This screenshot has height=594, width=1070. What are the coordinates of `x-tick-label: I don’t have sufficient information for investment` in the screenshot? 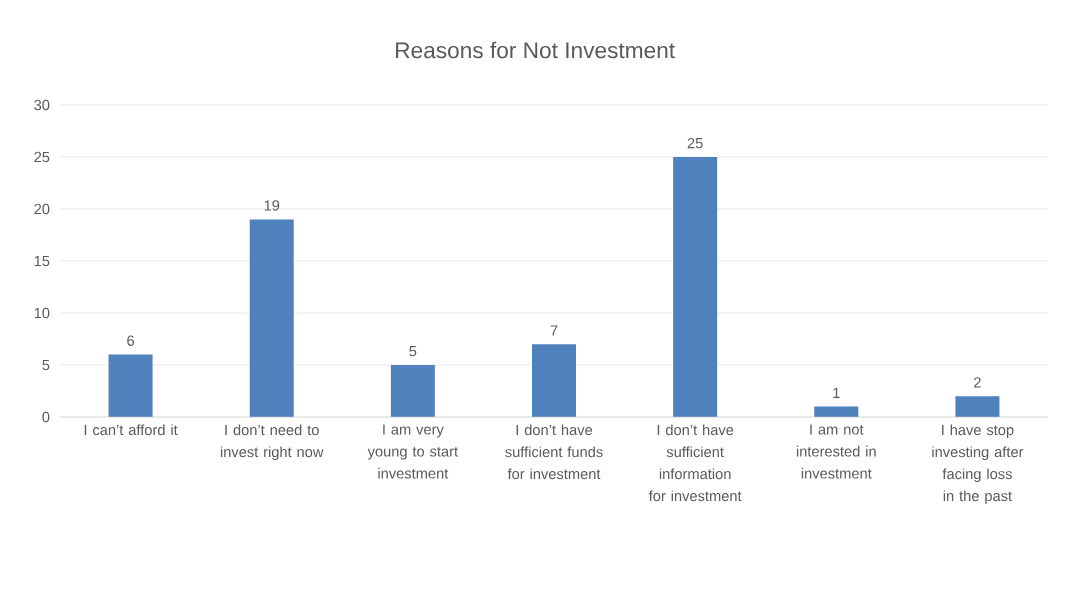 It's located at (695, 463).